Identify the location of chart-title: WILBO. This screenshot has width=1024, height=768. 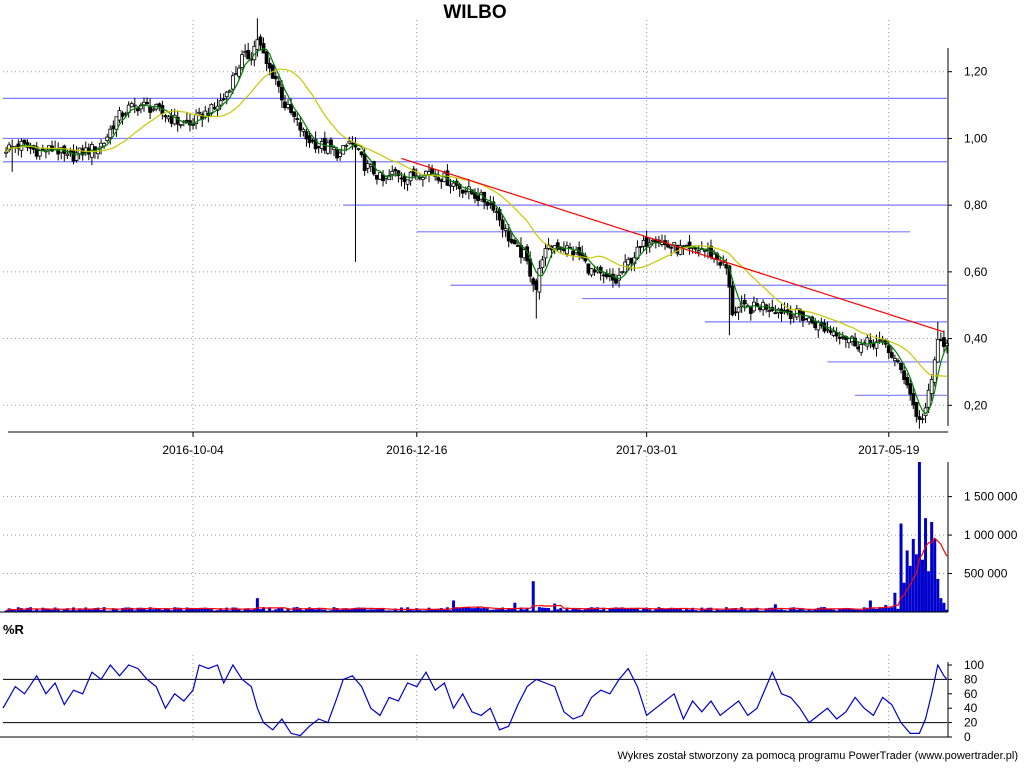
(475, 12).